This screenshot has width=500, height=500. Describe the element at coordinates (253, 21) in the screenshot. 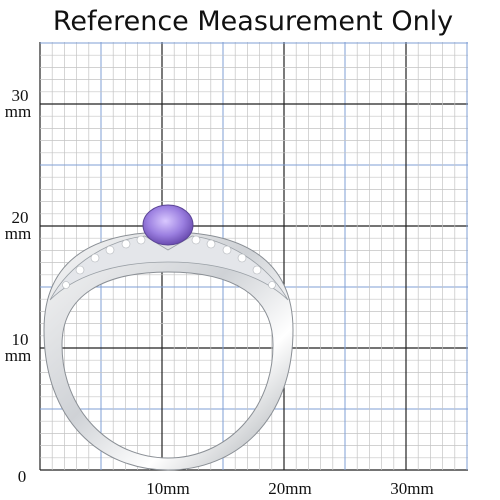

I see `title: Reference Measurement Only` at that location.